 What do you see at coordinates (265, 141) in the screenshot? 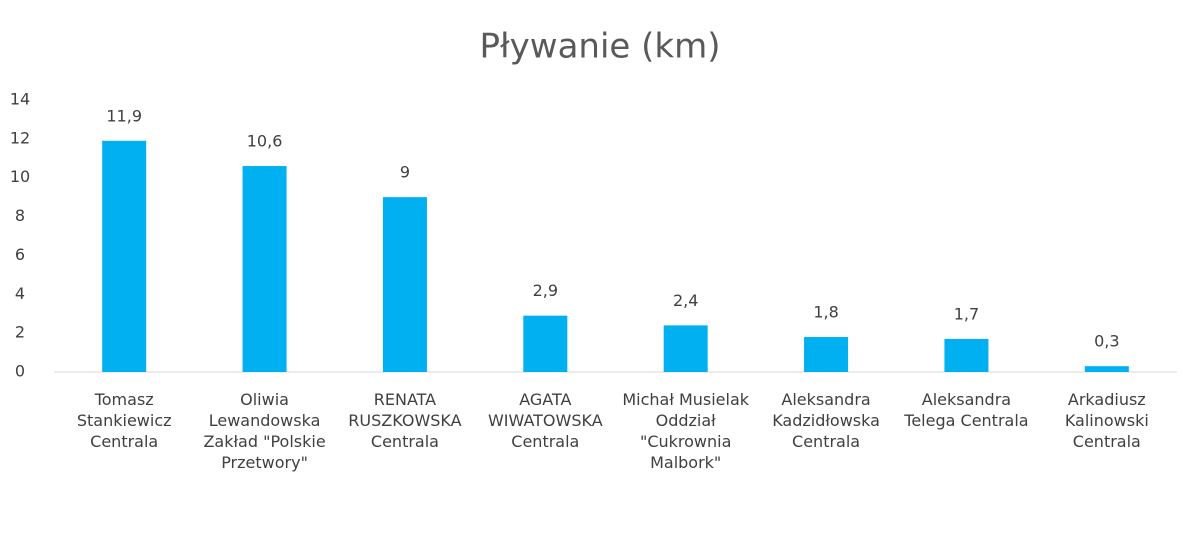
I see `data-label: 10,6` at bounding box center [265, 141].